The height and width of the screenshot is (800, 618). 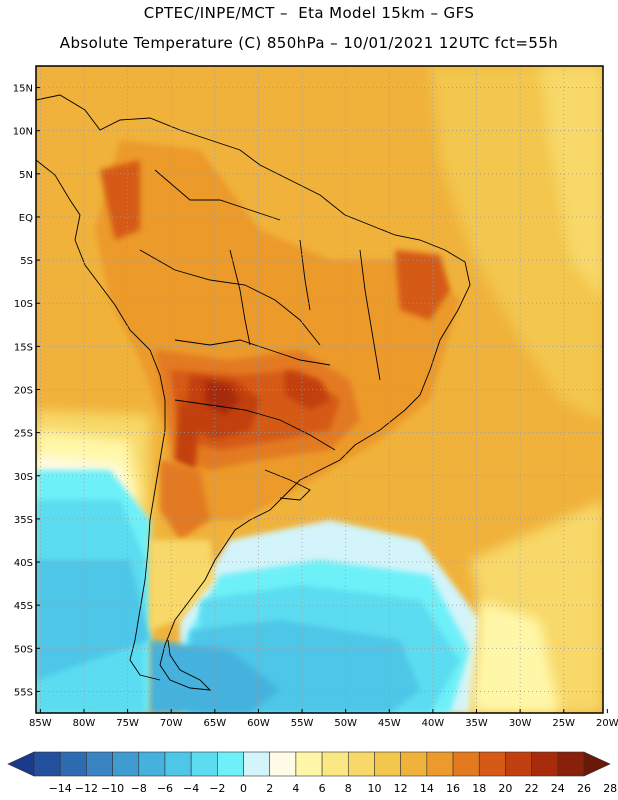 What do you see at coordinates (584, 788) in the screenshot?
I see `colorbar-label: 26` at bounding box center [584, 788].